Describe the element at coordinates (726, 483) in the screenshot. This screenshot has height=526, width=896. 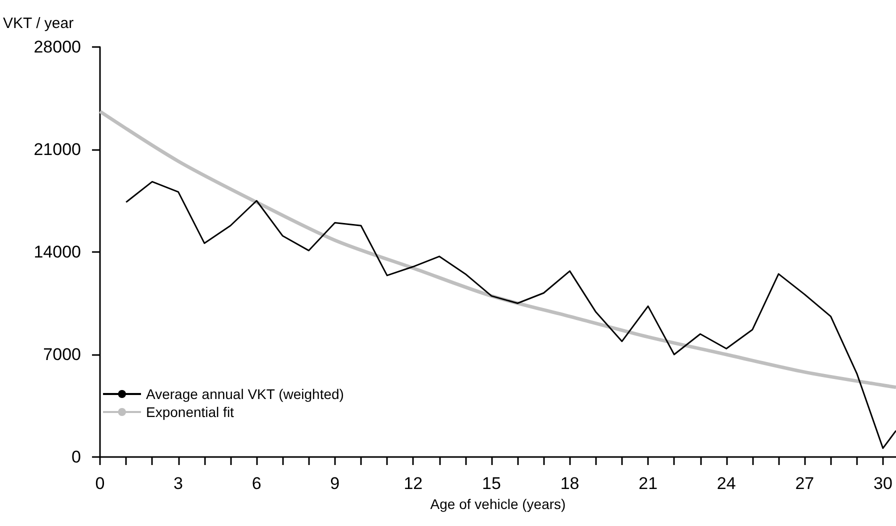
I see `x-tick-label: 24` at that location.